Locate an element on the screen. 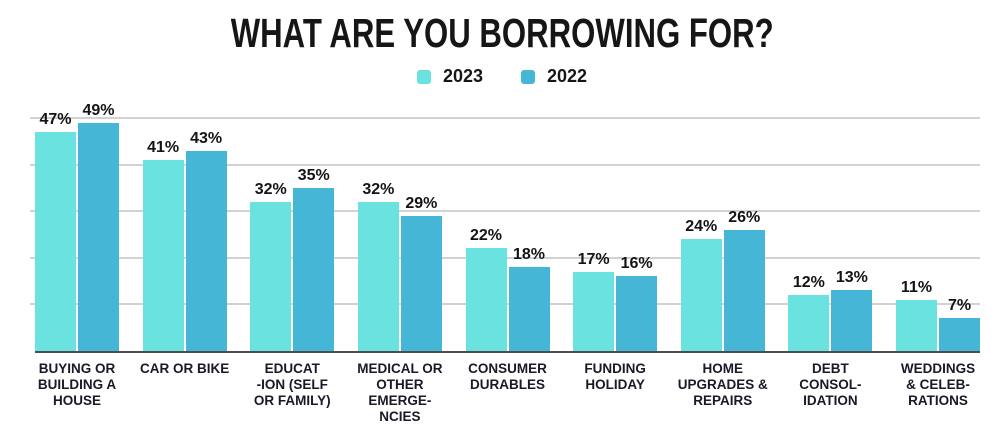  category-label: HOME UPGRADES & REPAIRS is located at coordinates (722, 384).